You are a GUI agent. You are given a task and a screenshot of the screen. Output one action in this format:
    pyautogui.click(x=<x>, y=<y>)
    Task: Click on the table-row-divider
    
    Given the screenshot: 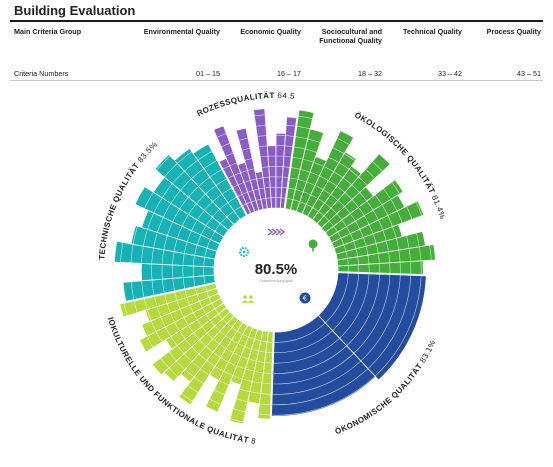 What is the action you would take?
    pyautogui.click(x=276, y=80)
    